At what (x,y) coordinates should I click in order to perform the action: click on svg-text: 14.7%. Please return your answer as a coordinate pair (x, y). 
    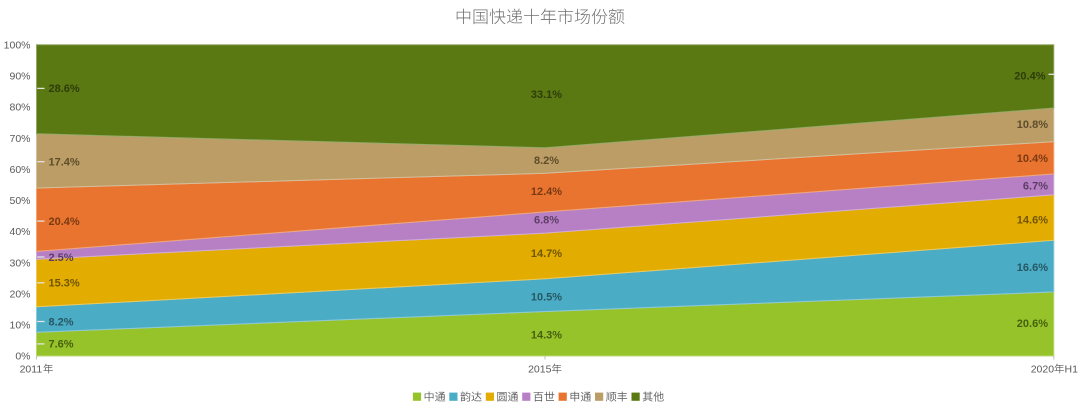
    Looking at the image, I should click on (546, 254).